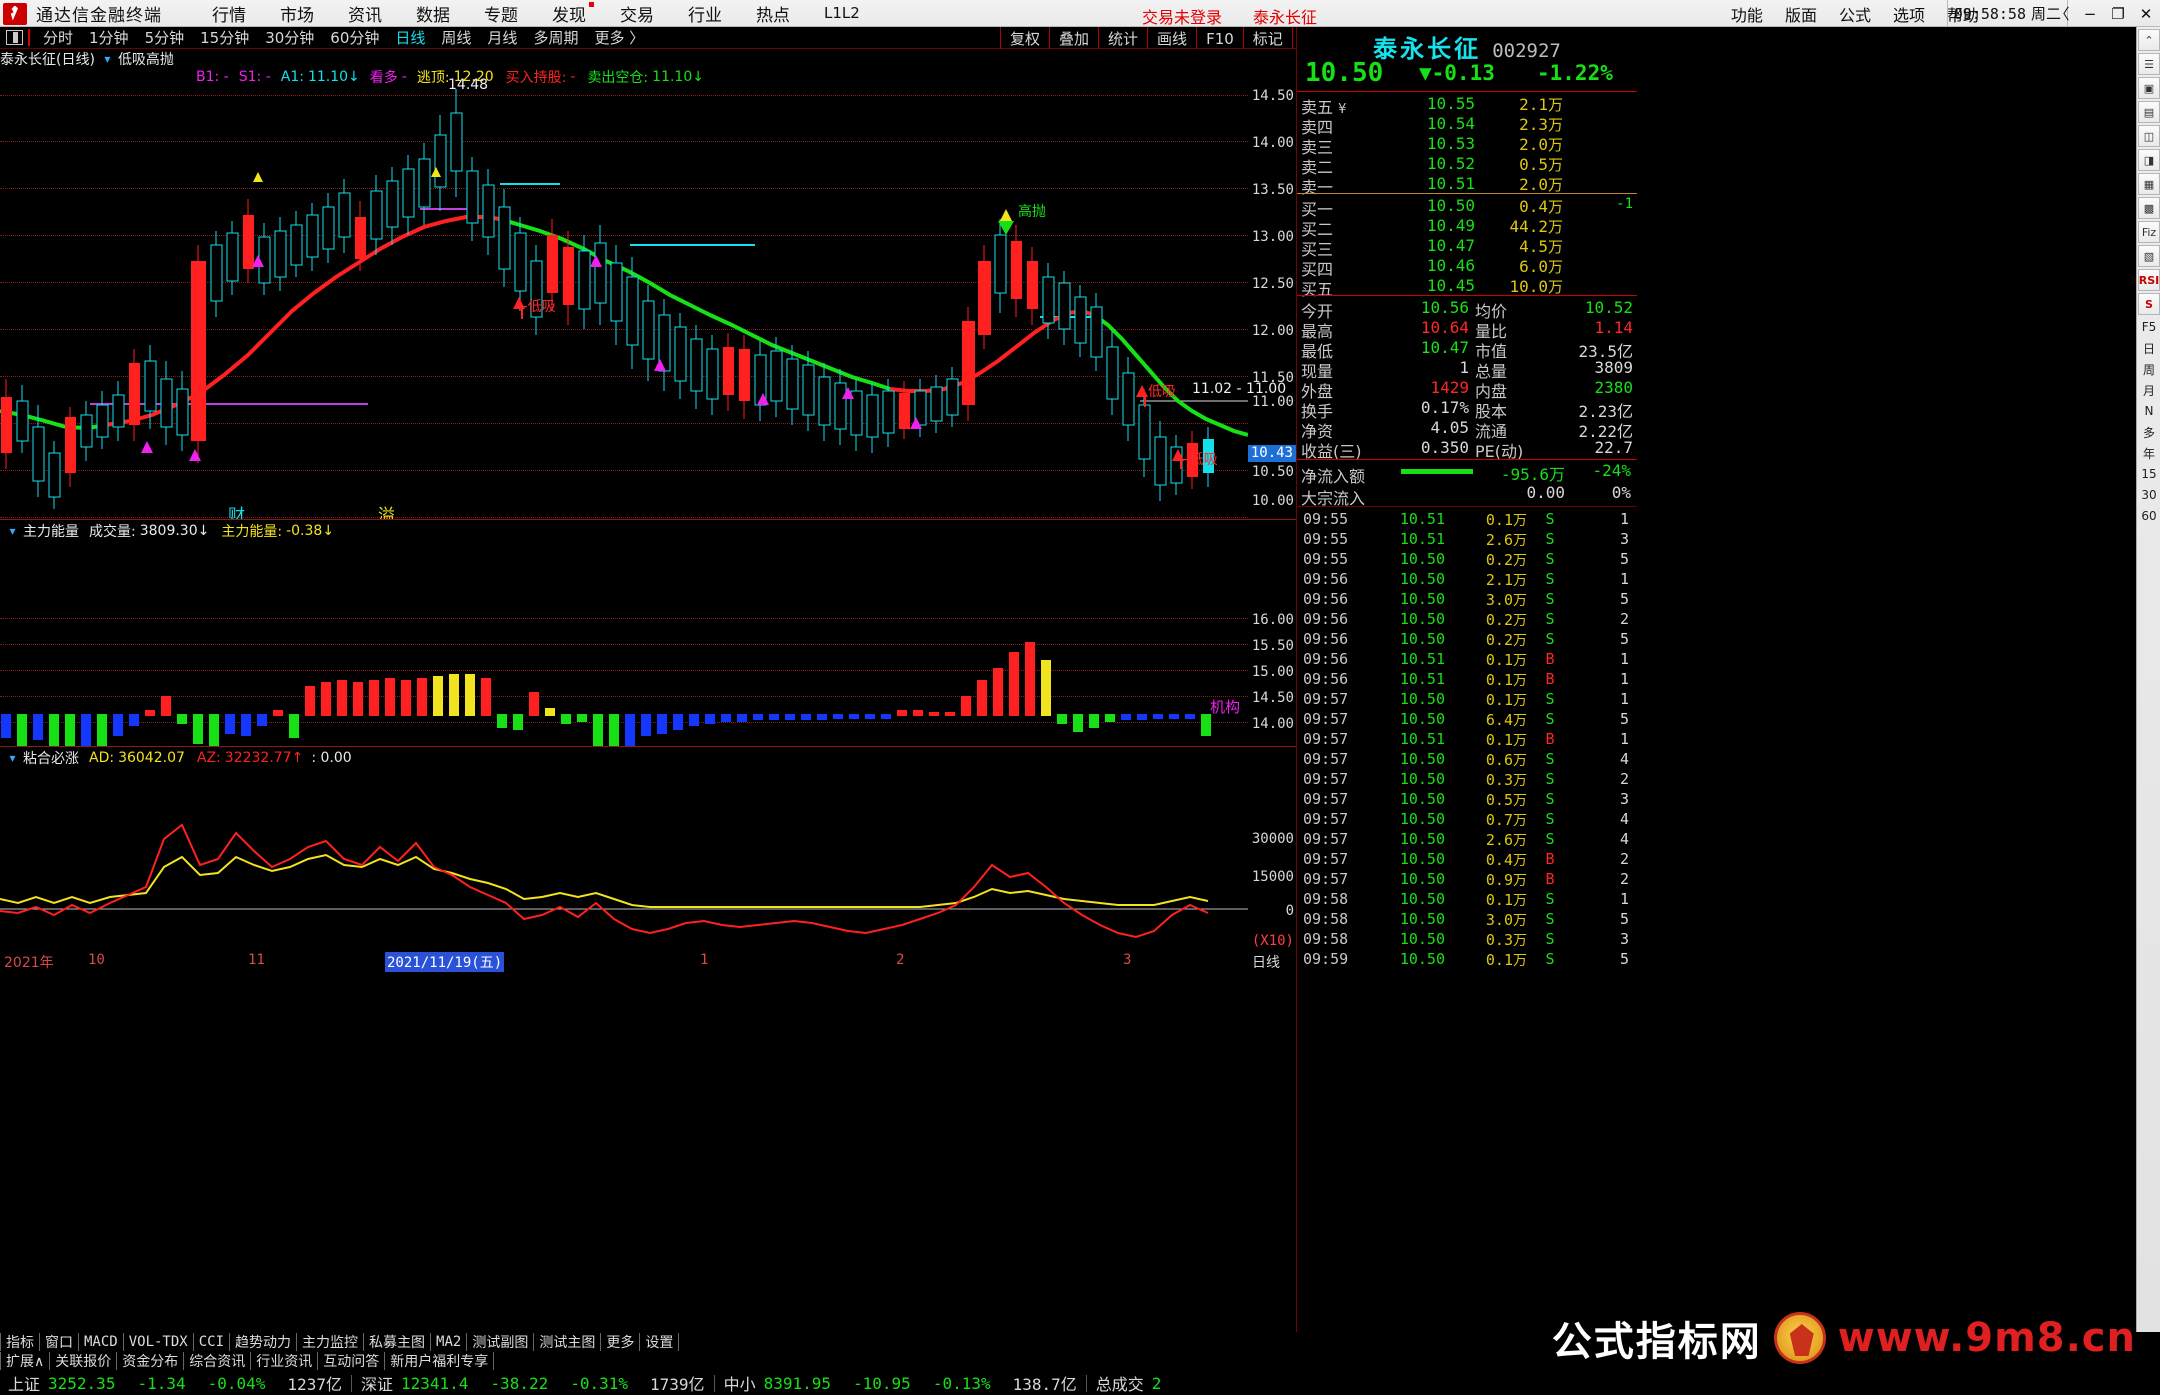  What do you see at coordinates (365, 15) in the screenshot?
I see `menu-item-news: 资讯` at bounding box center [365, 15].